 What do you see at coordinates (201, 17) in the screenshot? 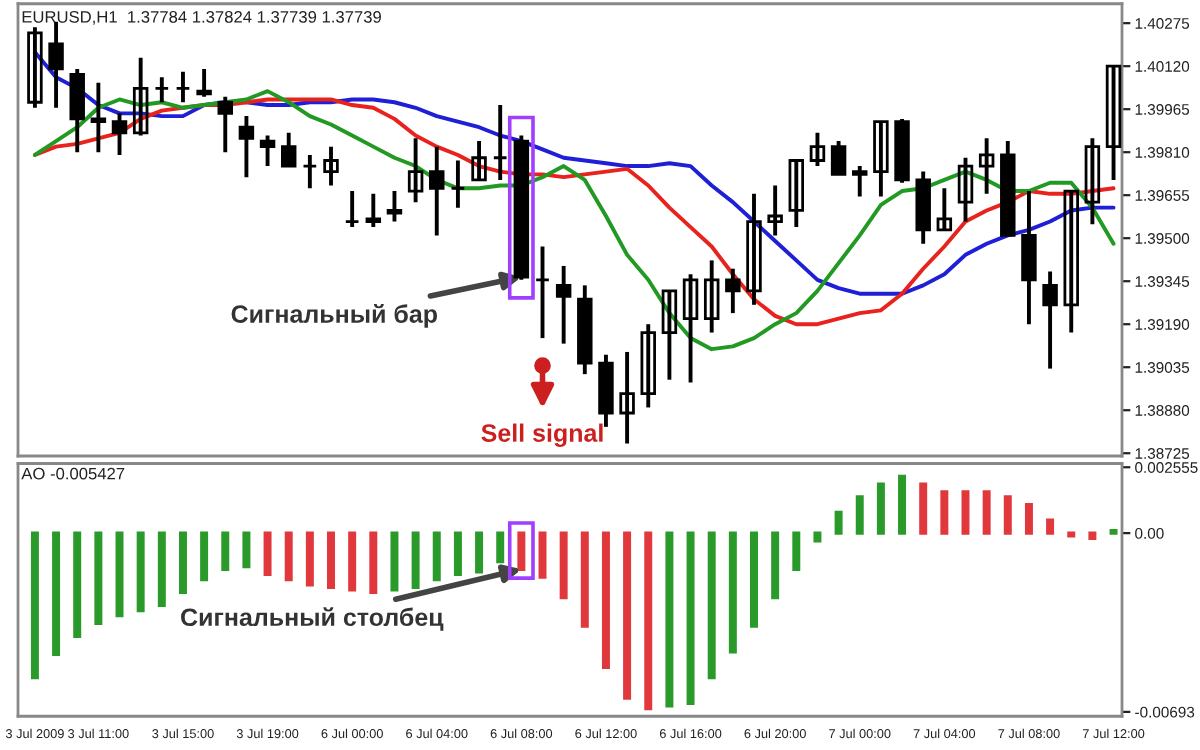
I see `chart-title: EURUSD,H1 1.37784 1.37824 1.37739 1.37739` at bounding box center [201, 17].